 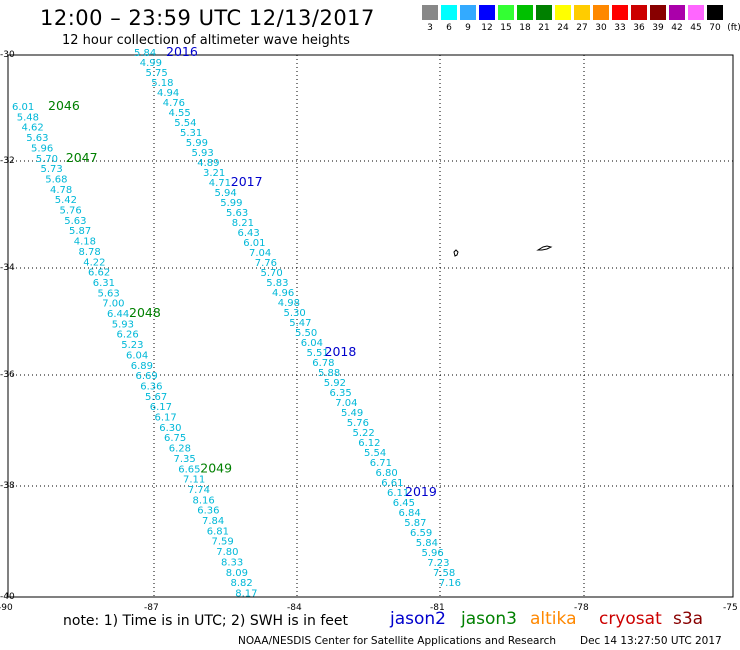 I want to click on wave-height-value: 7.11, so click(x=194, y=480).